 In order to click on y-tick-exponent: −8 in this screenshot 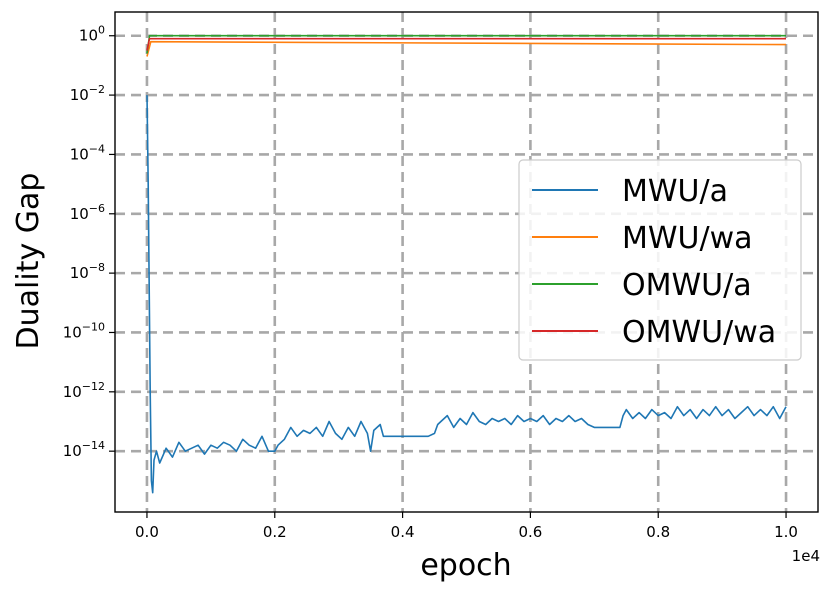, I will do `click(97, 267)`.